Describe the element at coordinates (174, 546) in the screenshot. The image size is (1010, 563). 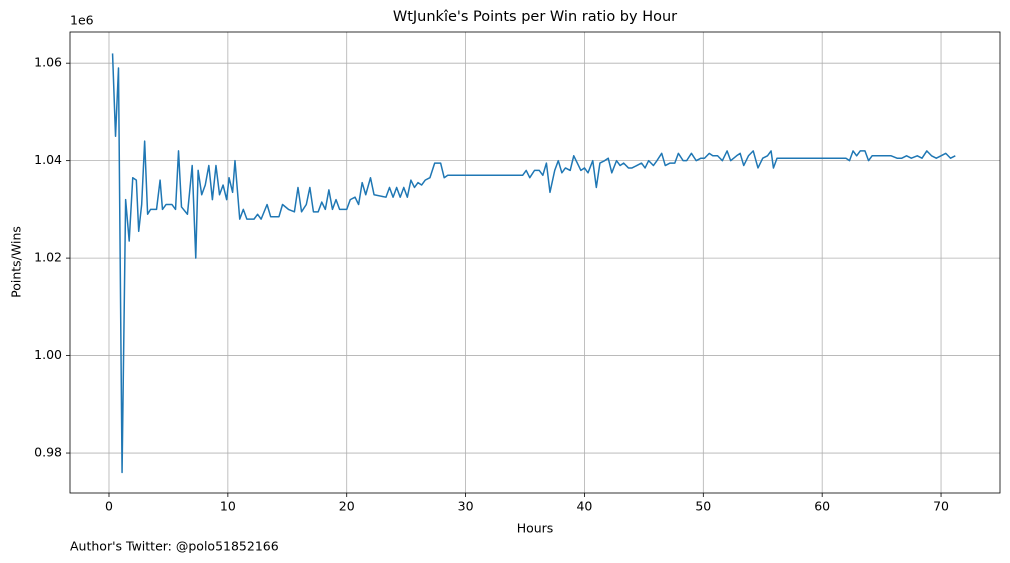
I see `footnote: Author's Twitter: @polo51852166` at that location.